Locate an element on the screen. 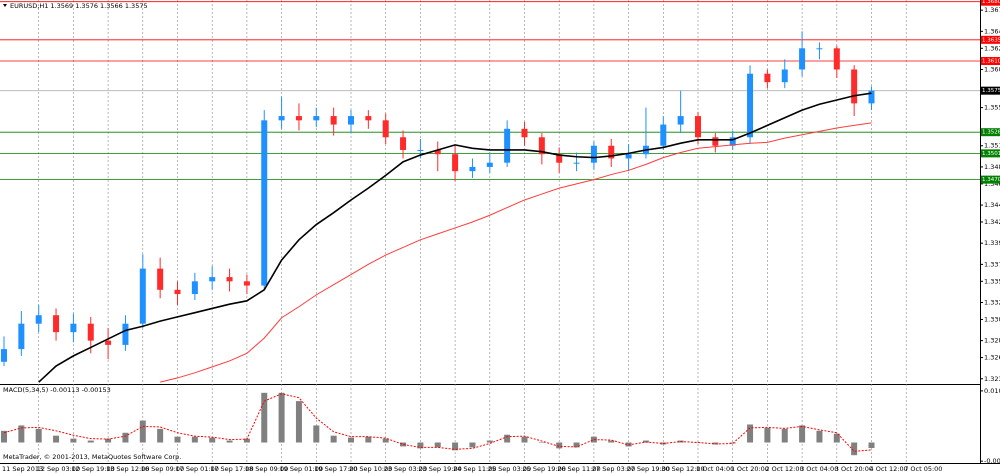  level-label: 1.3575 is located at coordinates (991, 91).